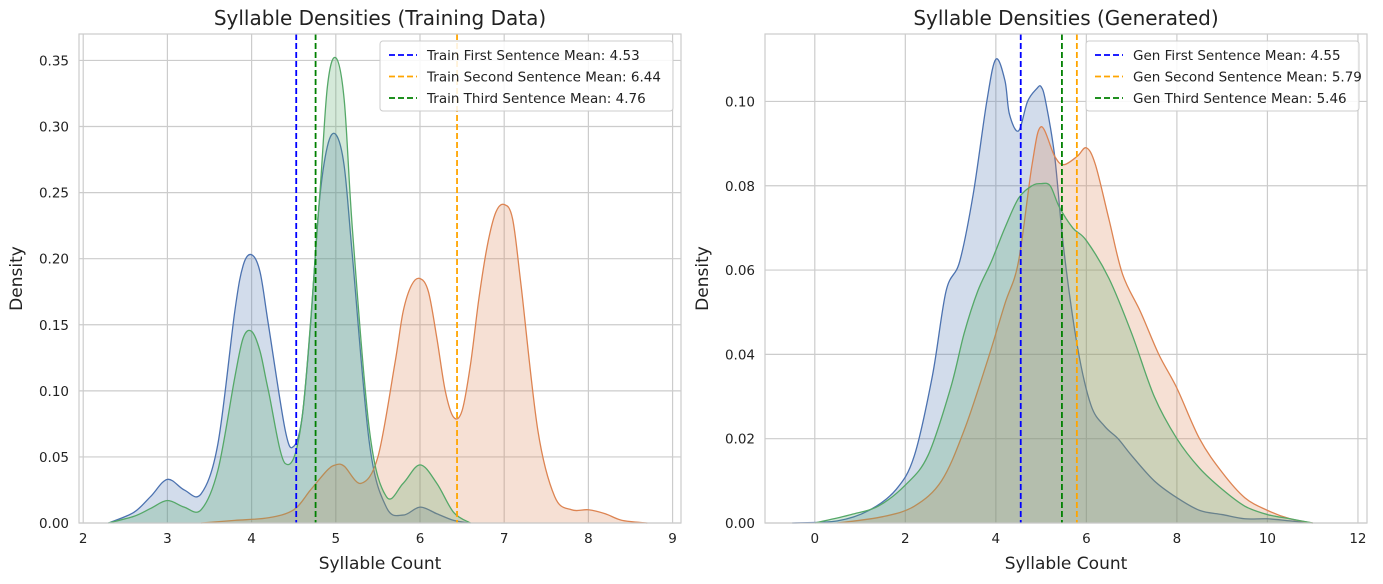 The image size is (1383, 584). Describe the element at coordinates (1237, 56) in the screenshot. I see `legend-entry-1: Gen First Sentence Mean: 4.55` at that location.